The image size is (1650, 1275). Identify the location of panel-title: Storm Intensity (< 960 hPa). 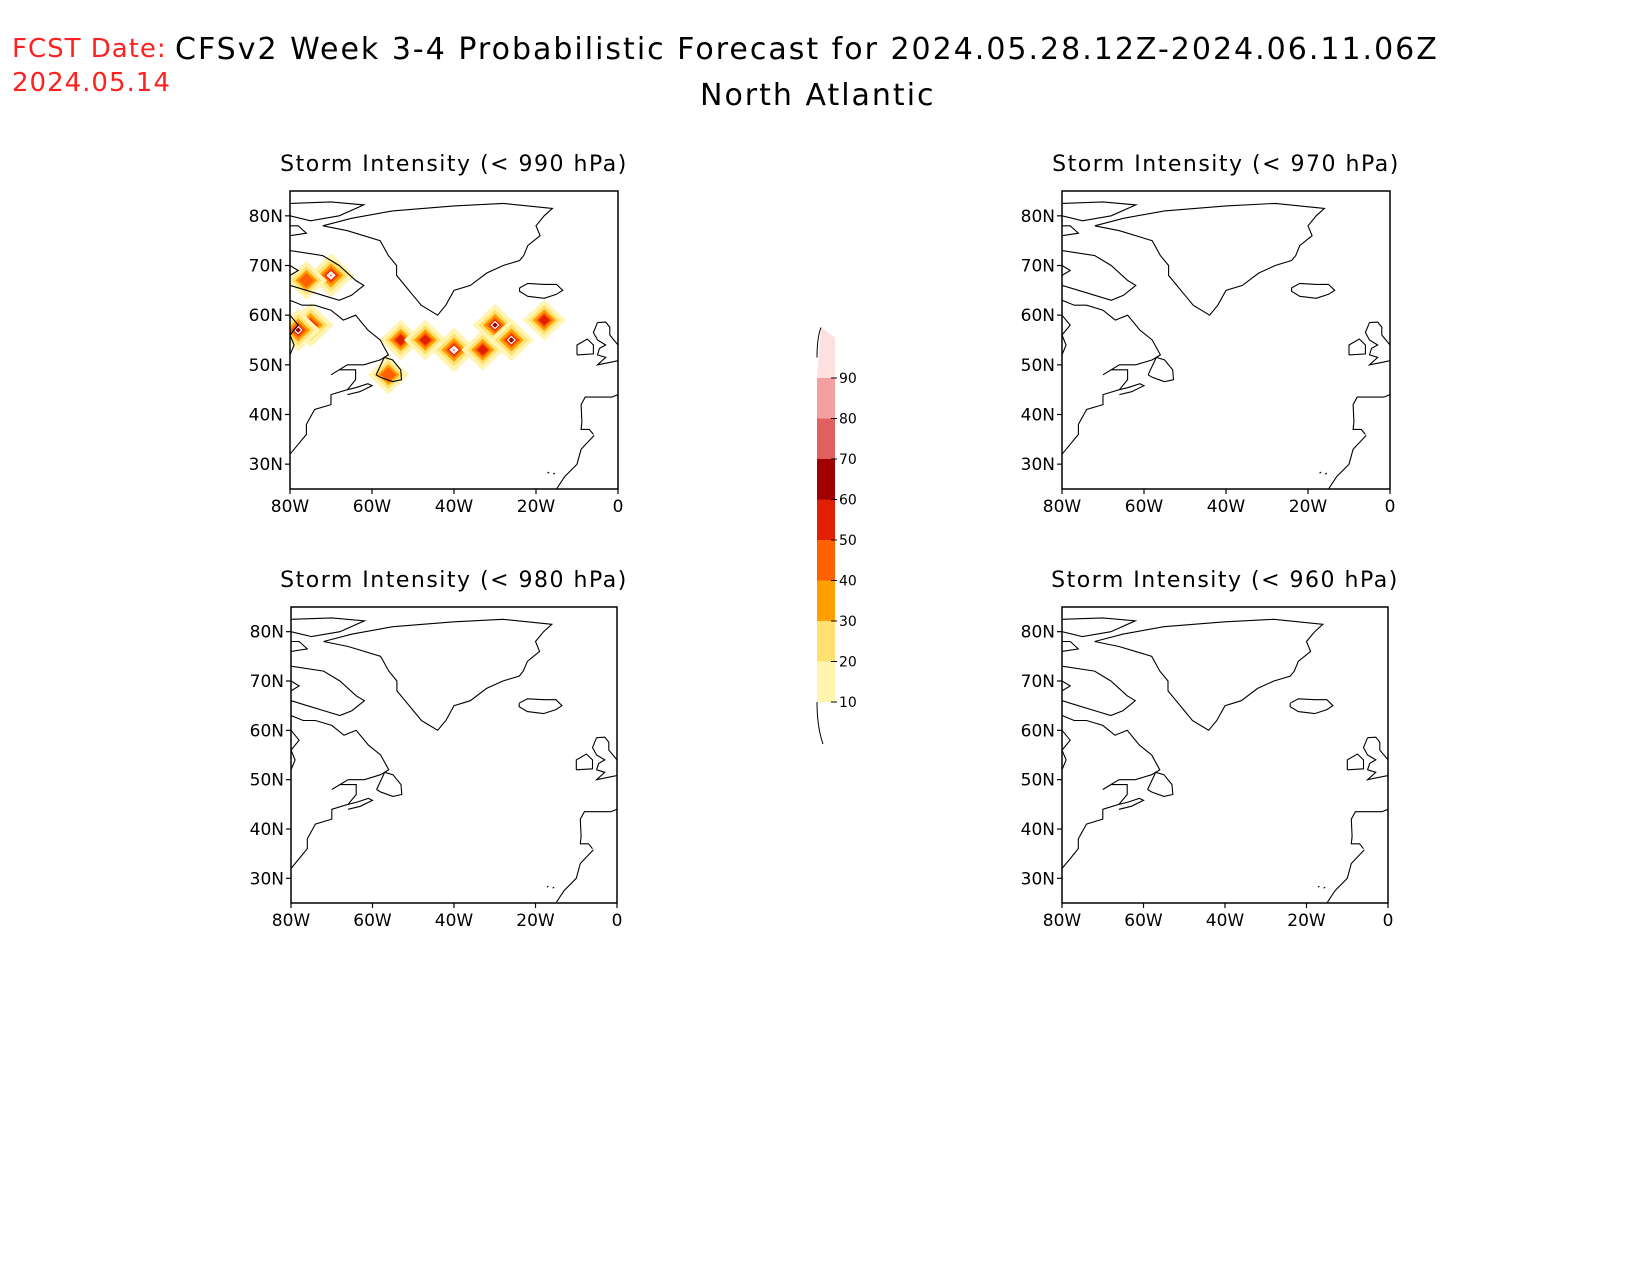
(1225, 580).